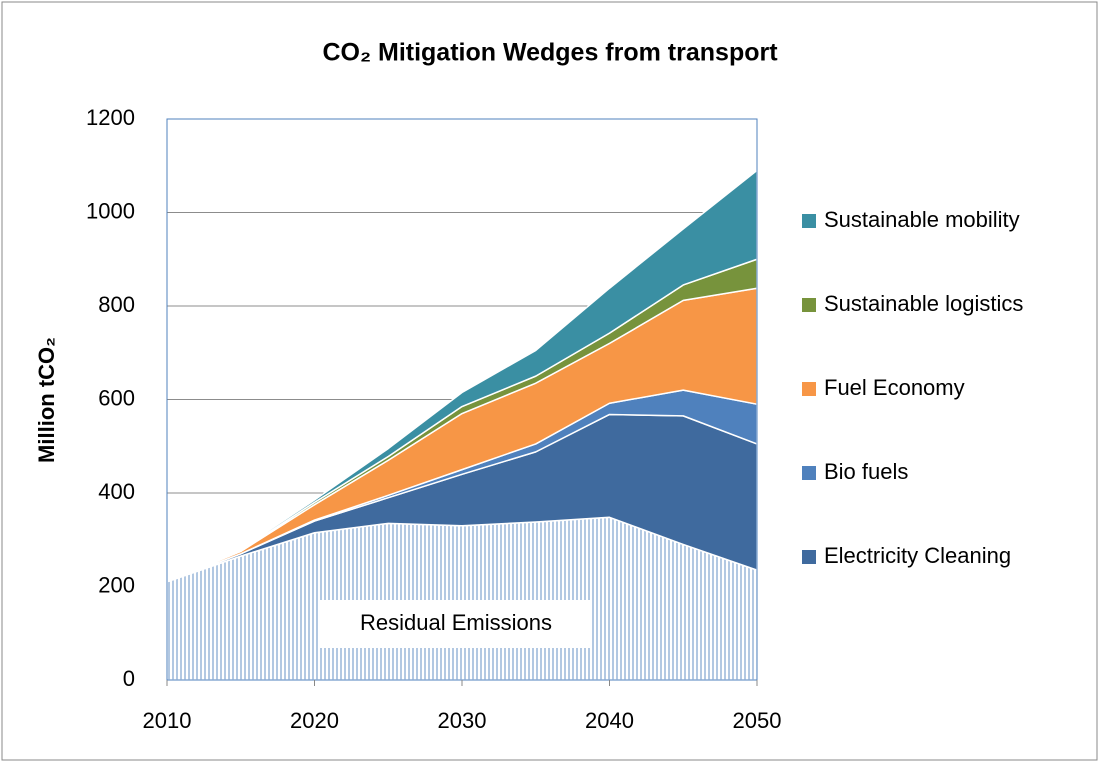 This screenshot has width=1100, height=768. I want to click on series-label-box, so click(456, 624).